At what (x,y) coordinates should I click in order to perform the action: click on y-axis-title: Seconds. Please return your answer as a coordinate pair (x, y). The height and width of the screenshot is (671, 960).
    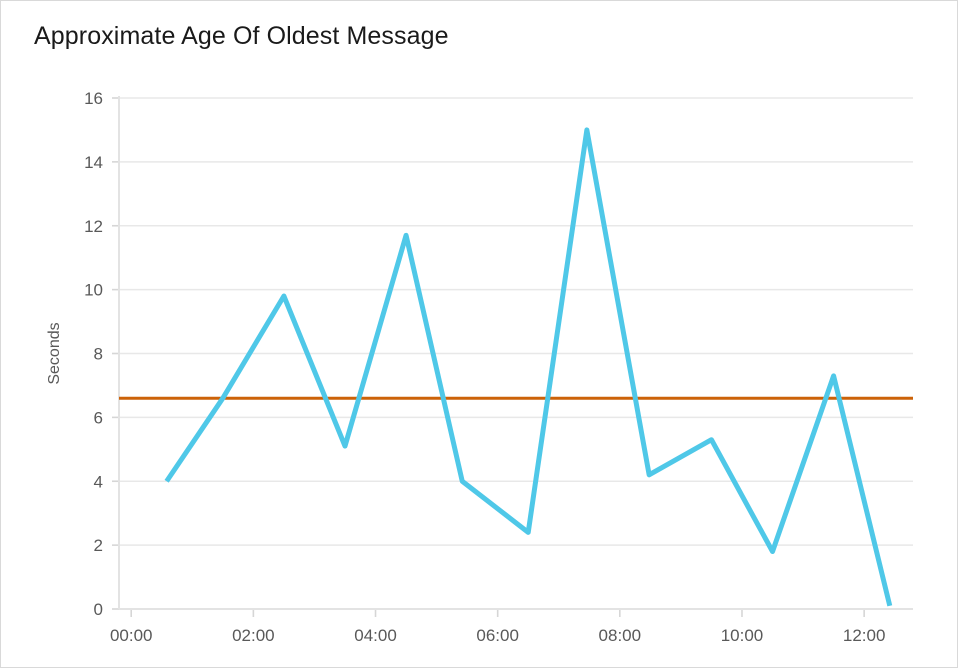
    Looking at the image, I should click on (54, 353).